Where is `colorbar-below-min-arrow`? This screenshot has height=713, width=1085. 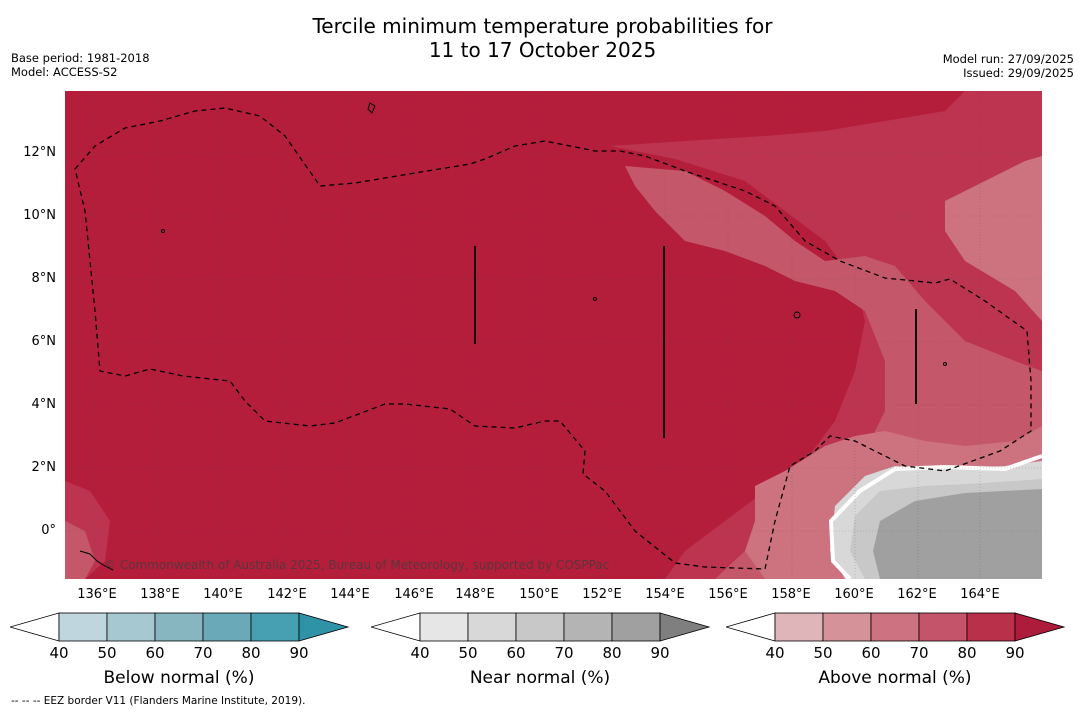 colorbar-below-min-arrow is located at coordinates (35, 627).